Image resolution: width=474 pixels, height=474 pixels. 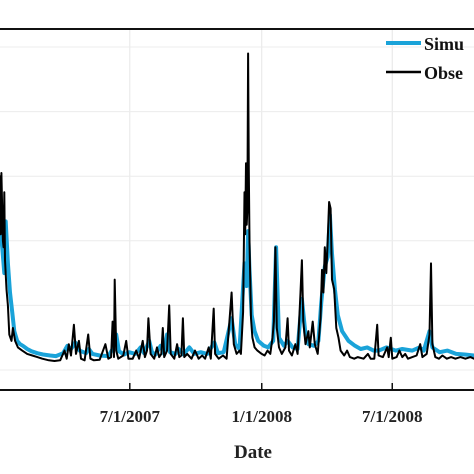 What do you see at coordinates (253, 452) in the screenshot?
I see `x-axis-title: Date` at bounding box center [253, 452].